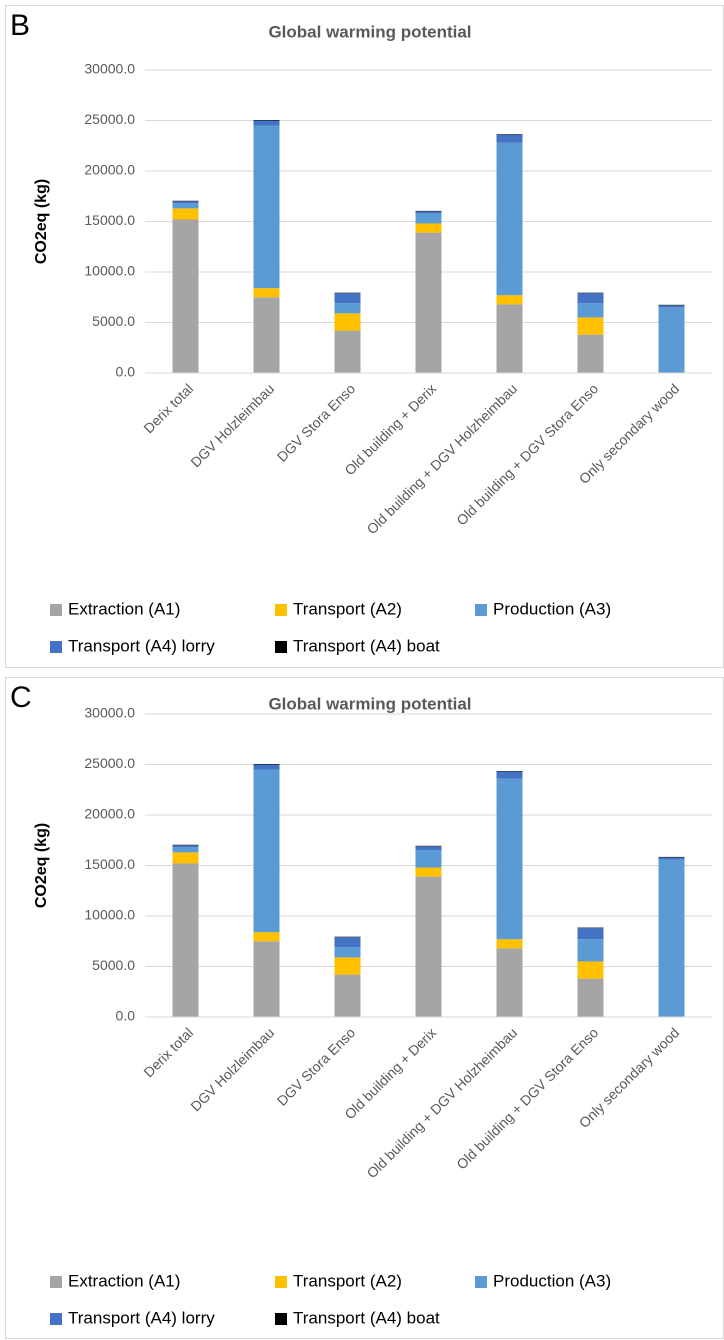 This screenshot has width=724, height=1340. Describe the element at coordinates (124, 608) in the screenshot. I see `legend-label: Extraction (A1)` at that location.